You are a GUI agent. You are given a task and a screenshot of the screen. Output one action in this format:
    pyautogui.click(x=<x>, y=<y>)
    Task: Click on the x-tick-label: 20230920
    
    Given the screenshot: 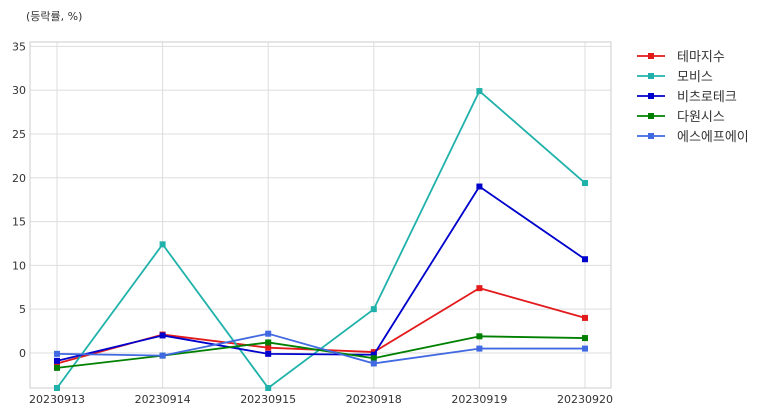 What is the action you would take?
    pyautogui.click(x=585, y=399)
    